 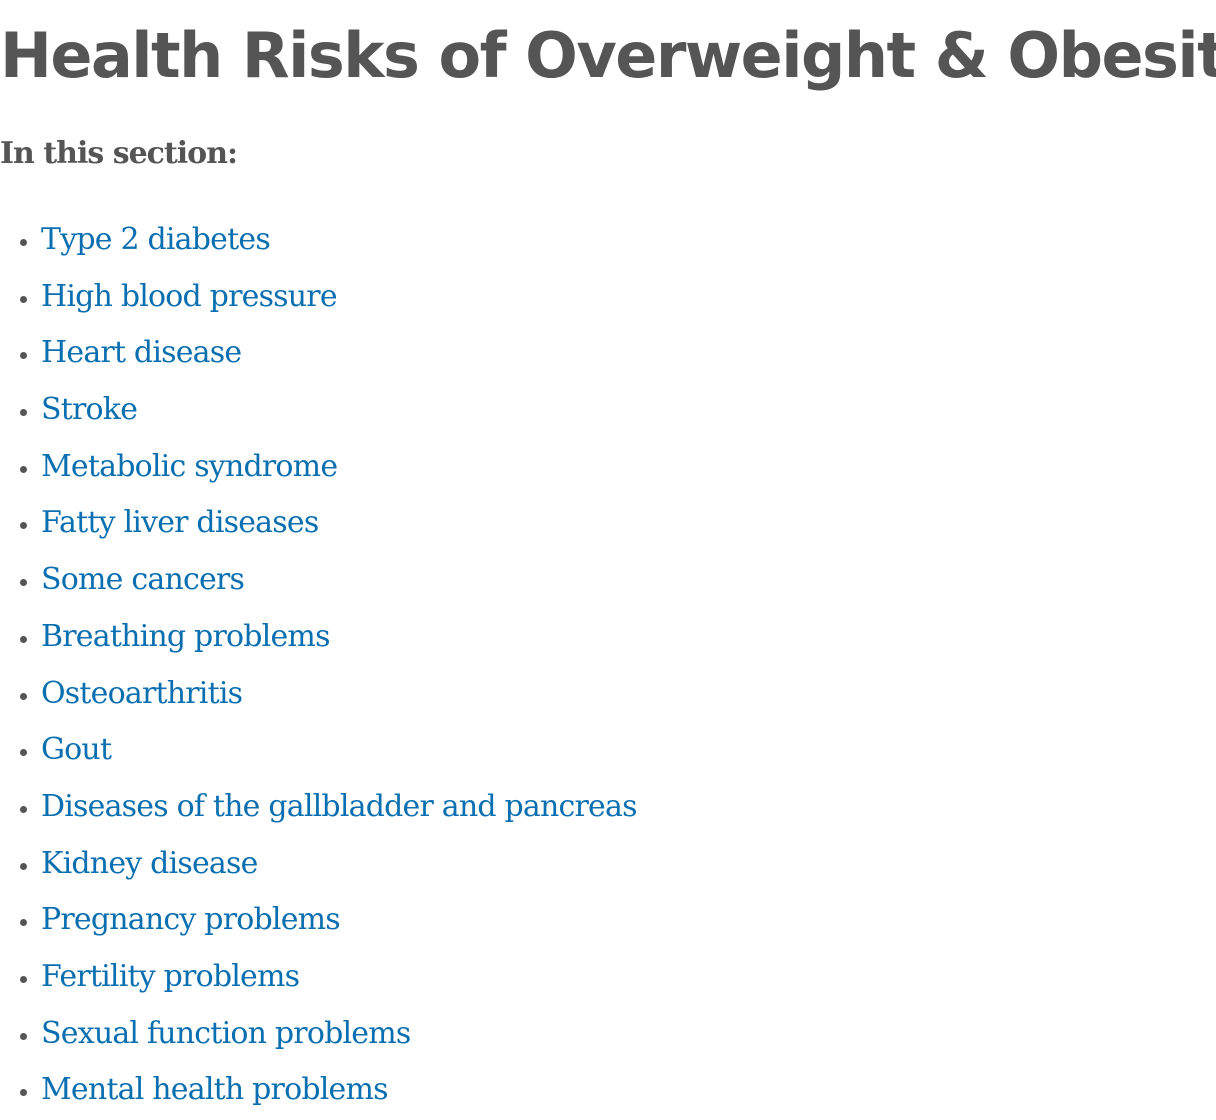 What do you see at coordinates (339, 637) in the screenshot?
I see `list-item: Breathing problems` at bounding box center [339, 637].